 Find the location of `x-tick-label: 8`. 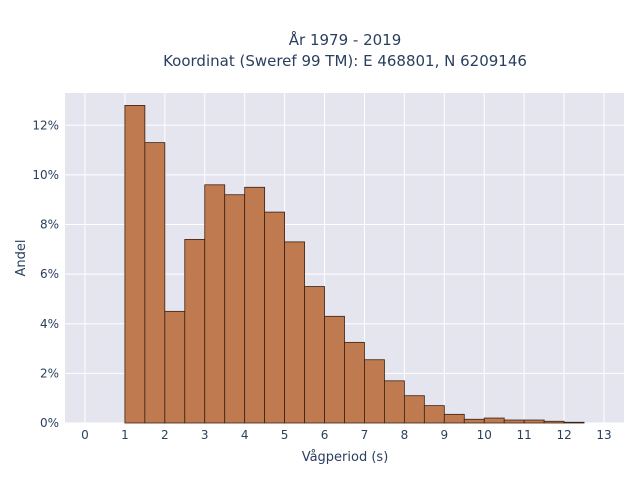

x-tick-label: 8 is located at coordinates (405, 435).